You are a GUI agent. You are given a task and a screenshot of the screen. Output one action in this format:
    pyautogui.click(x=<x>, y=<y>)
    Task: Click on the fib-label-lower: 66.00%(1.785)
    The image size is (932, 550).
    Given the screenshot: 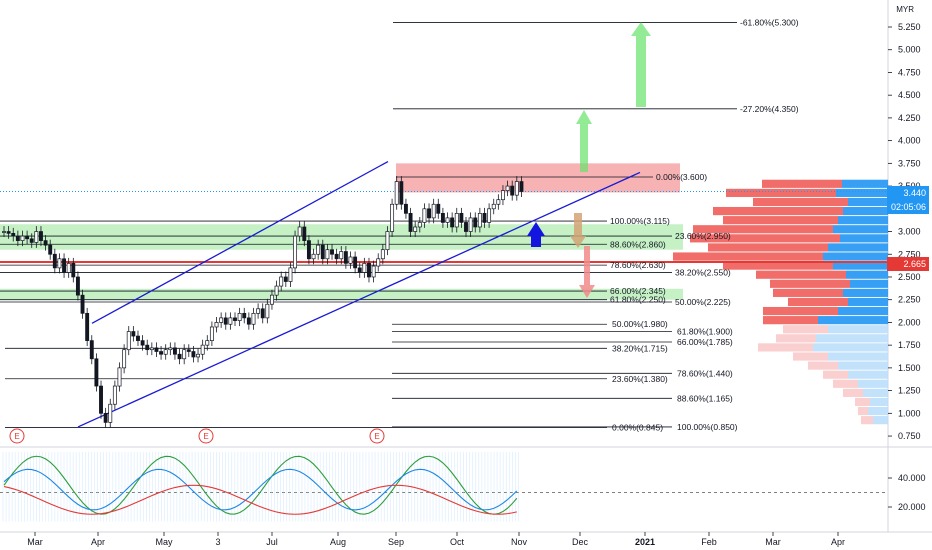 What is the action you would take?
    pyautogui.click(x=705, y=342)
    